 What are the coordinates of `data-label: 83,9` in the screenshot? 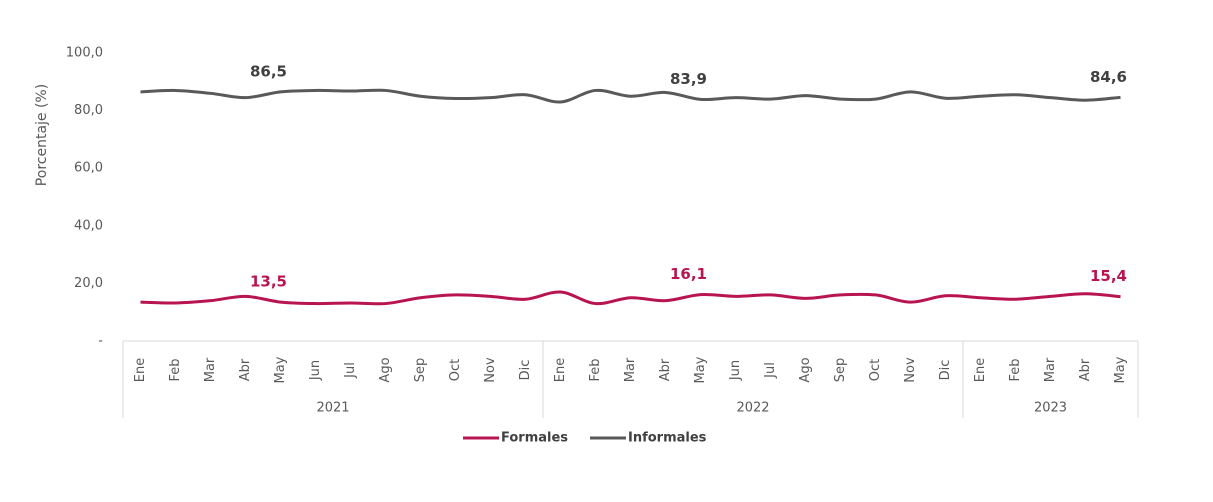 It's located at (688, 79).